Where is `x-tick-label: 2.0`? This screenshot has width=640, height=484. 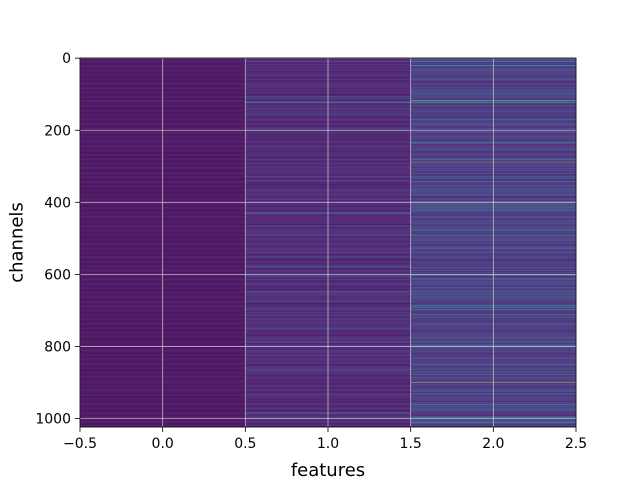 x-tick-label: 2.0 is located at coordinates (493, 444).